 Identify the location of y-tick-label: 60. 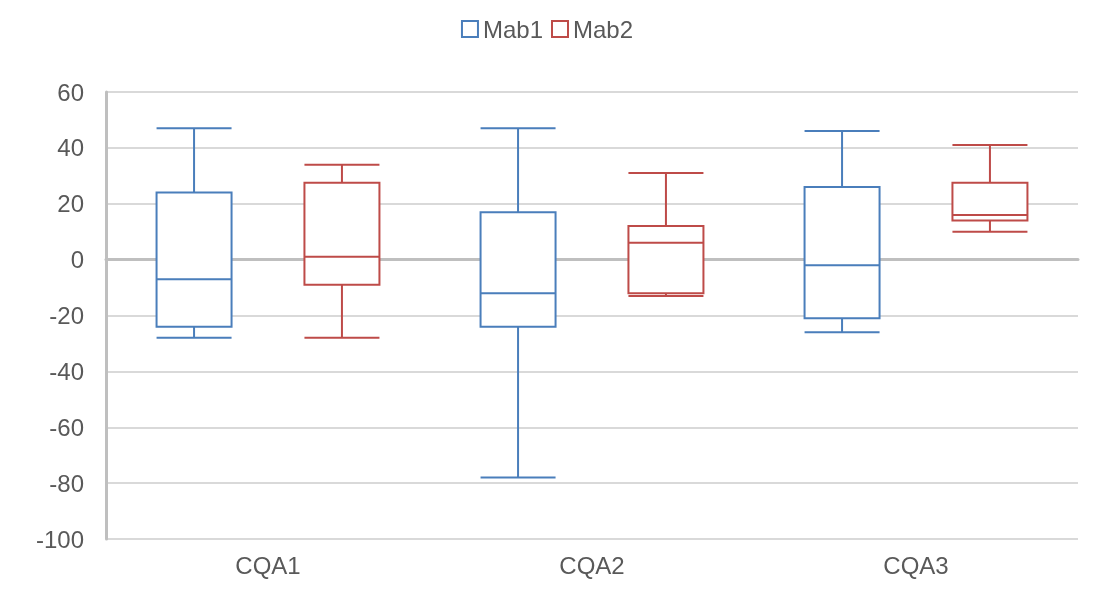
(70, 92).